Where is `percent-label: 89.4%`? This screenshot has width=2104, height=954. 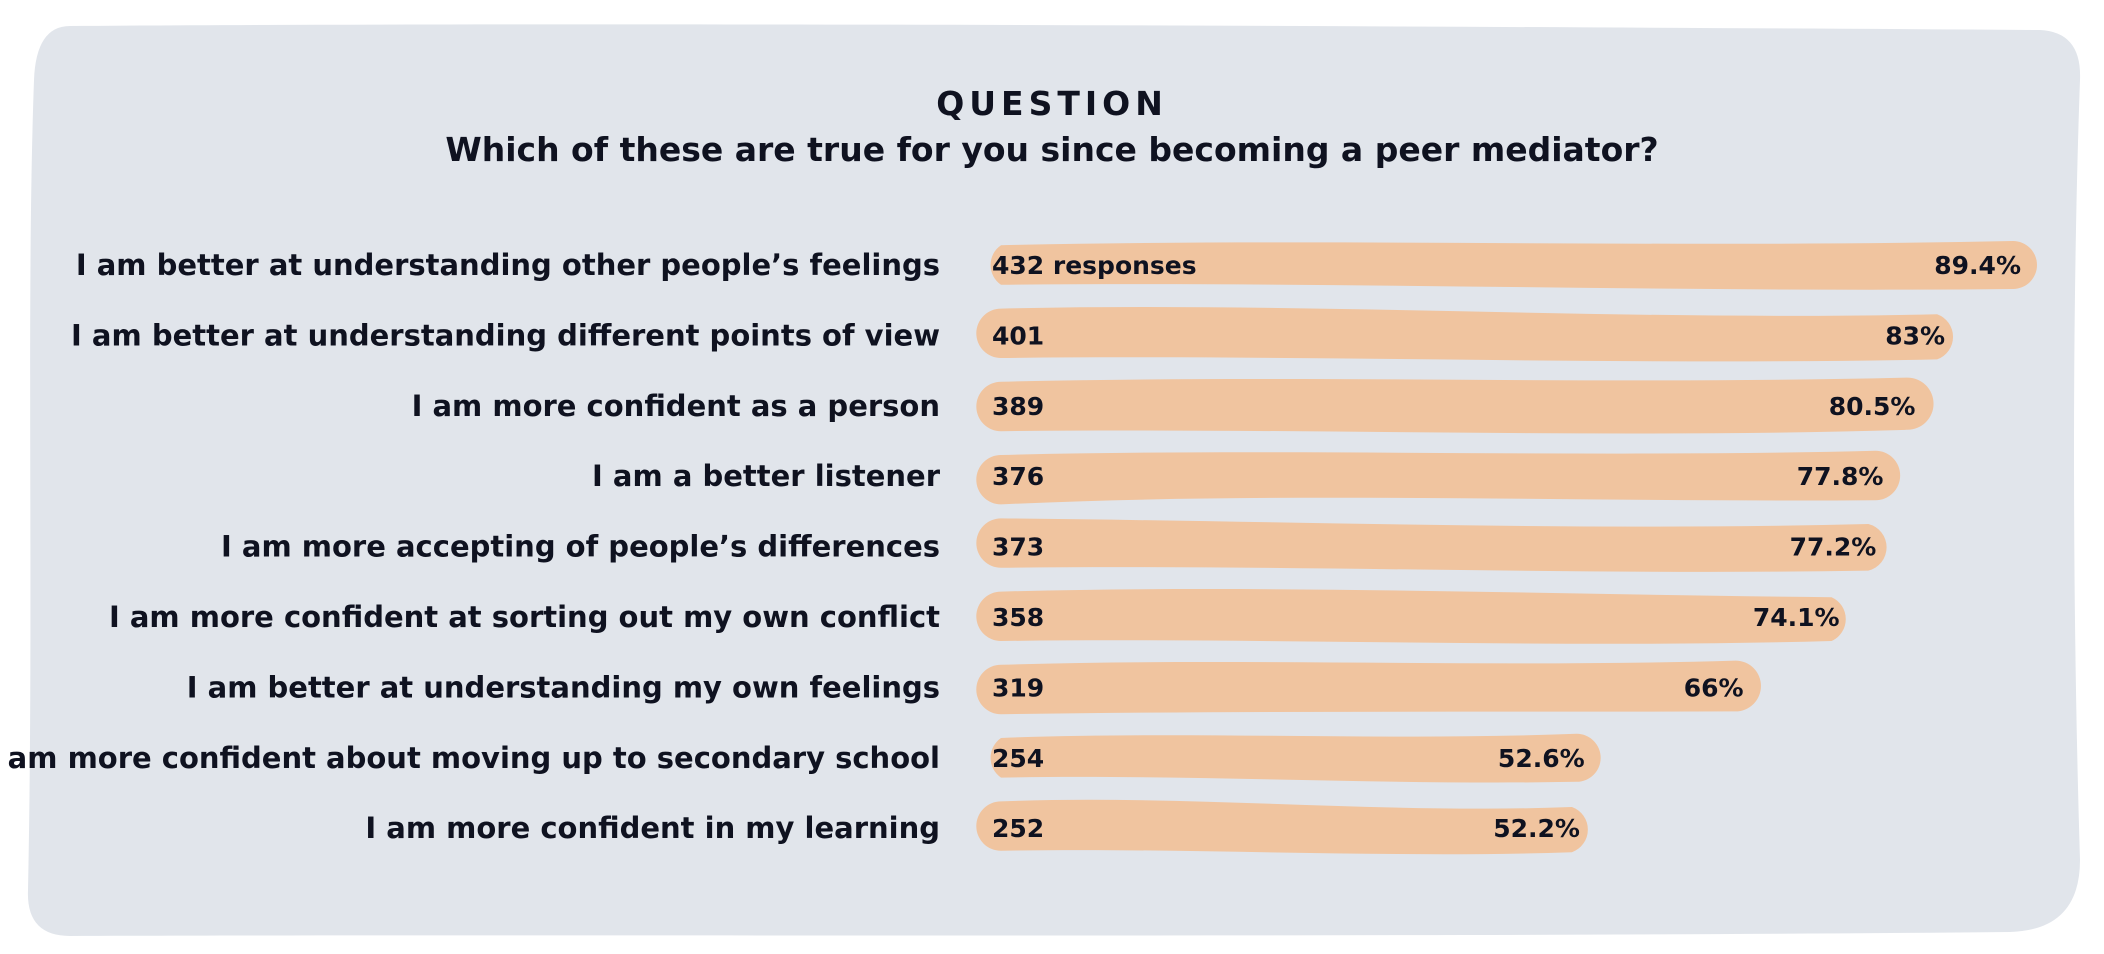 percent-label: 89.4% is located at coordinates (1977, 265).